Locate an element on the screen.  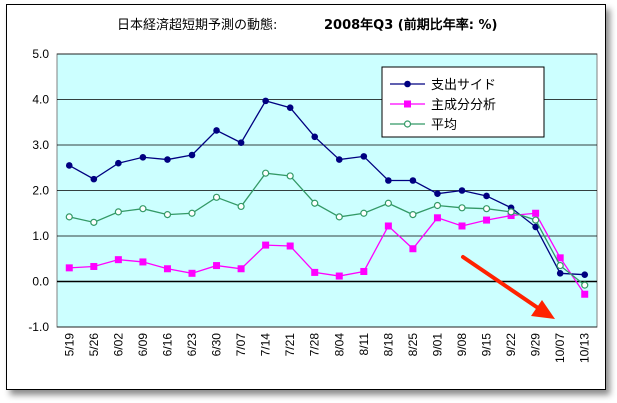
x-tick-label: 8/04 is located at coordinates (339, 345).